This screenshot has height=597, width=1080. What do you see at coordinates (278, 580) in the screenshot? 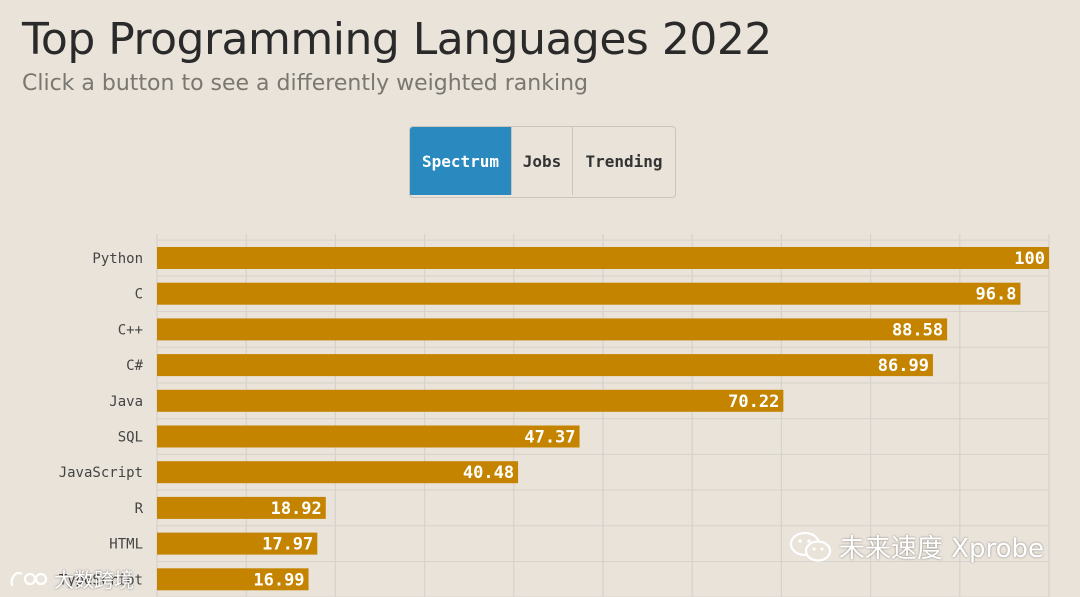
I see `value-label: 16.99` at bounding box center [278, 580].